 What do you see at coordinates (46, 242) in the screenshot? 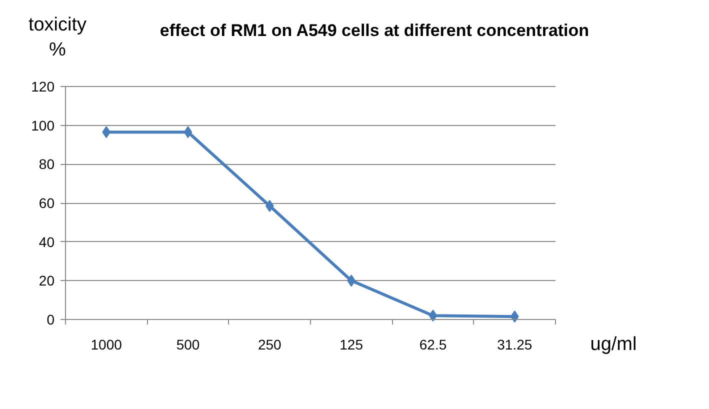
I see `y-tick-label: 40` at bounding box center [46, 242].